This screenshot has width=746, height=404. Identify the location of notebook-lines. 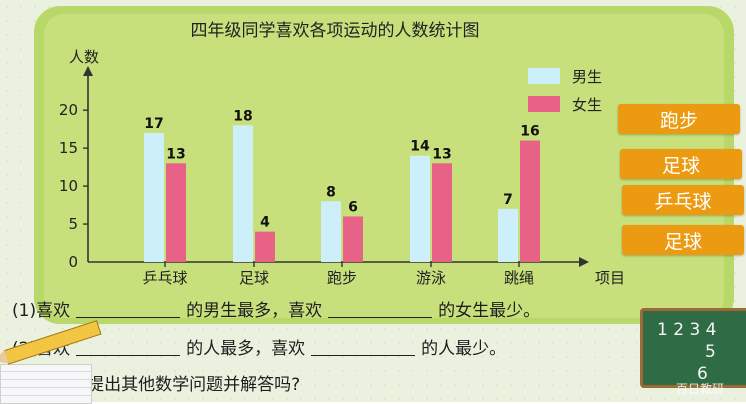
(46, 384).